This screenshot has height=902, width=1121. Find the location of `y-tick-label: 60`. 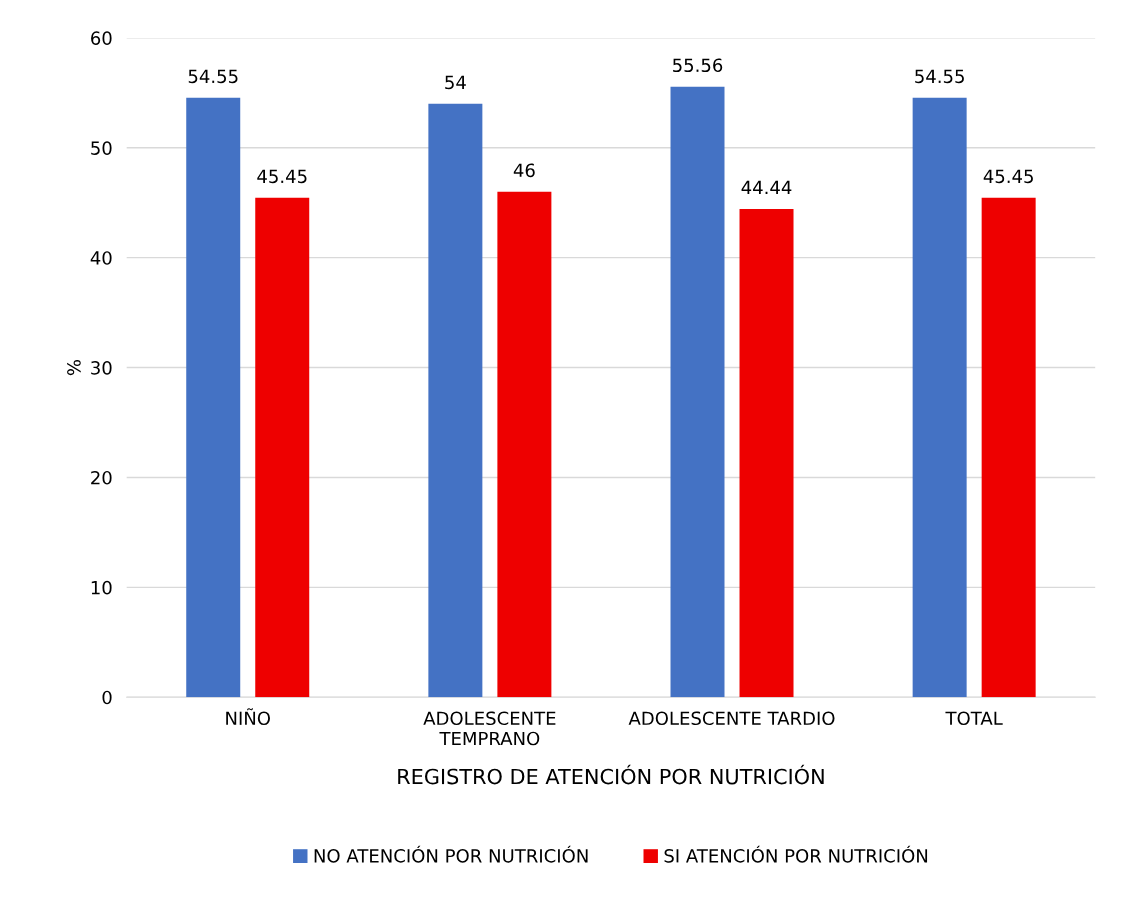

y-tick-label: 60 is located at coordinates (101, 38).